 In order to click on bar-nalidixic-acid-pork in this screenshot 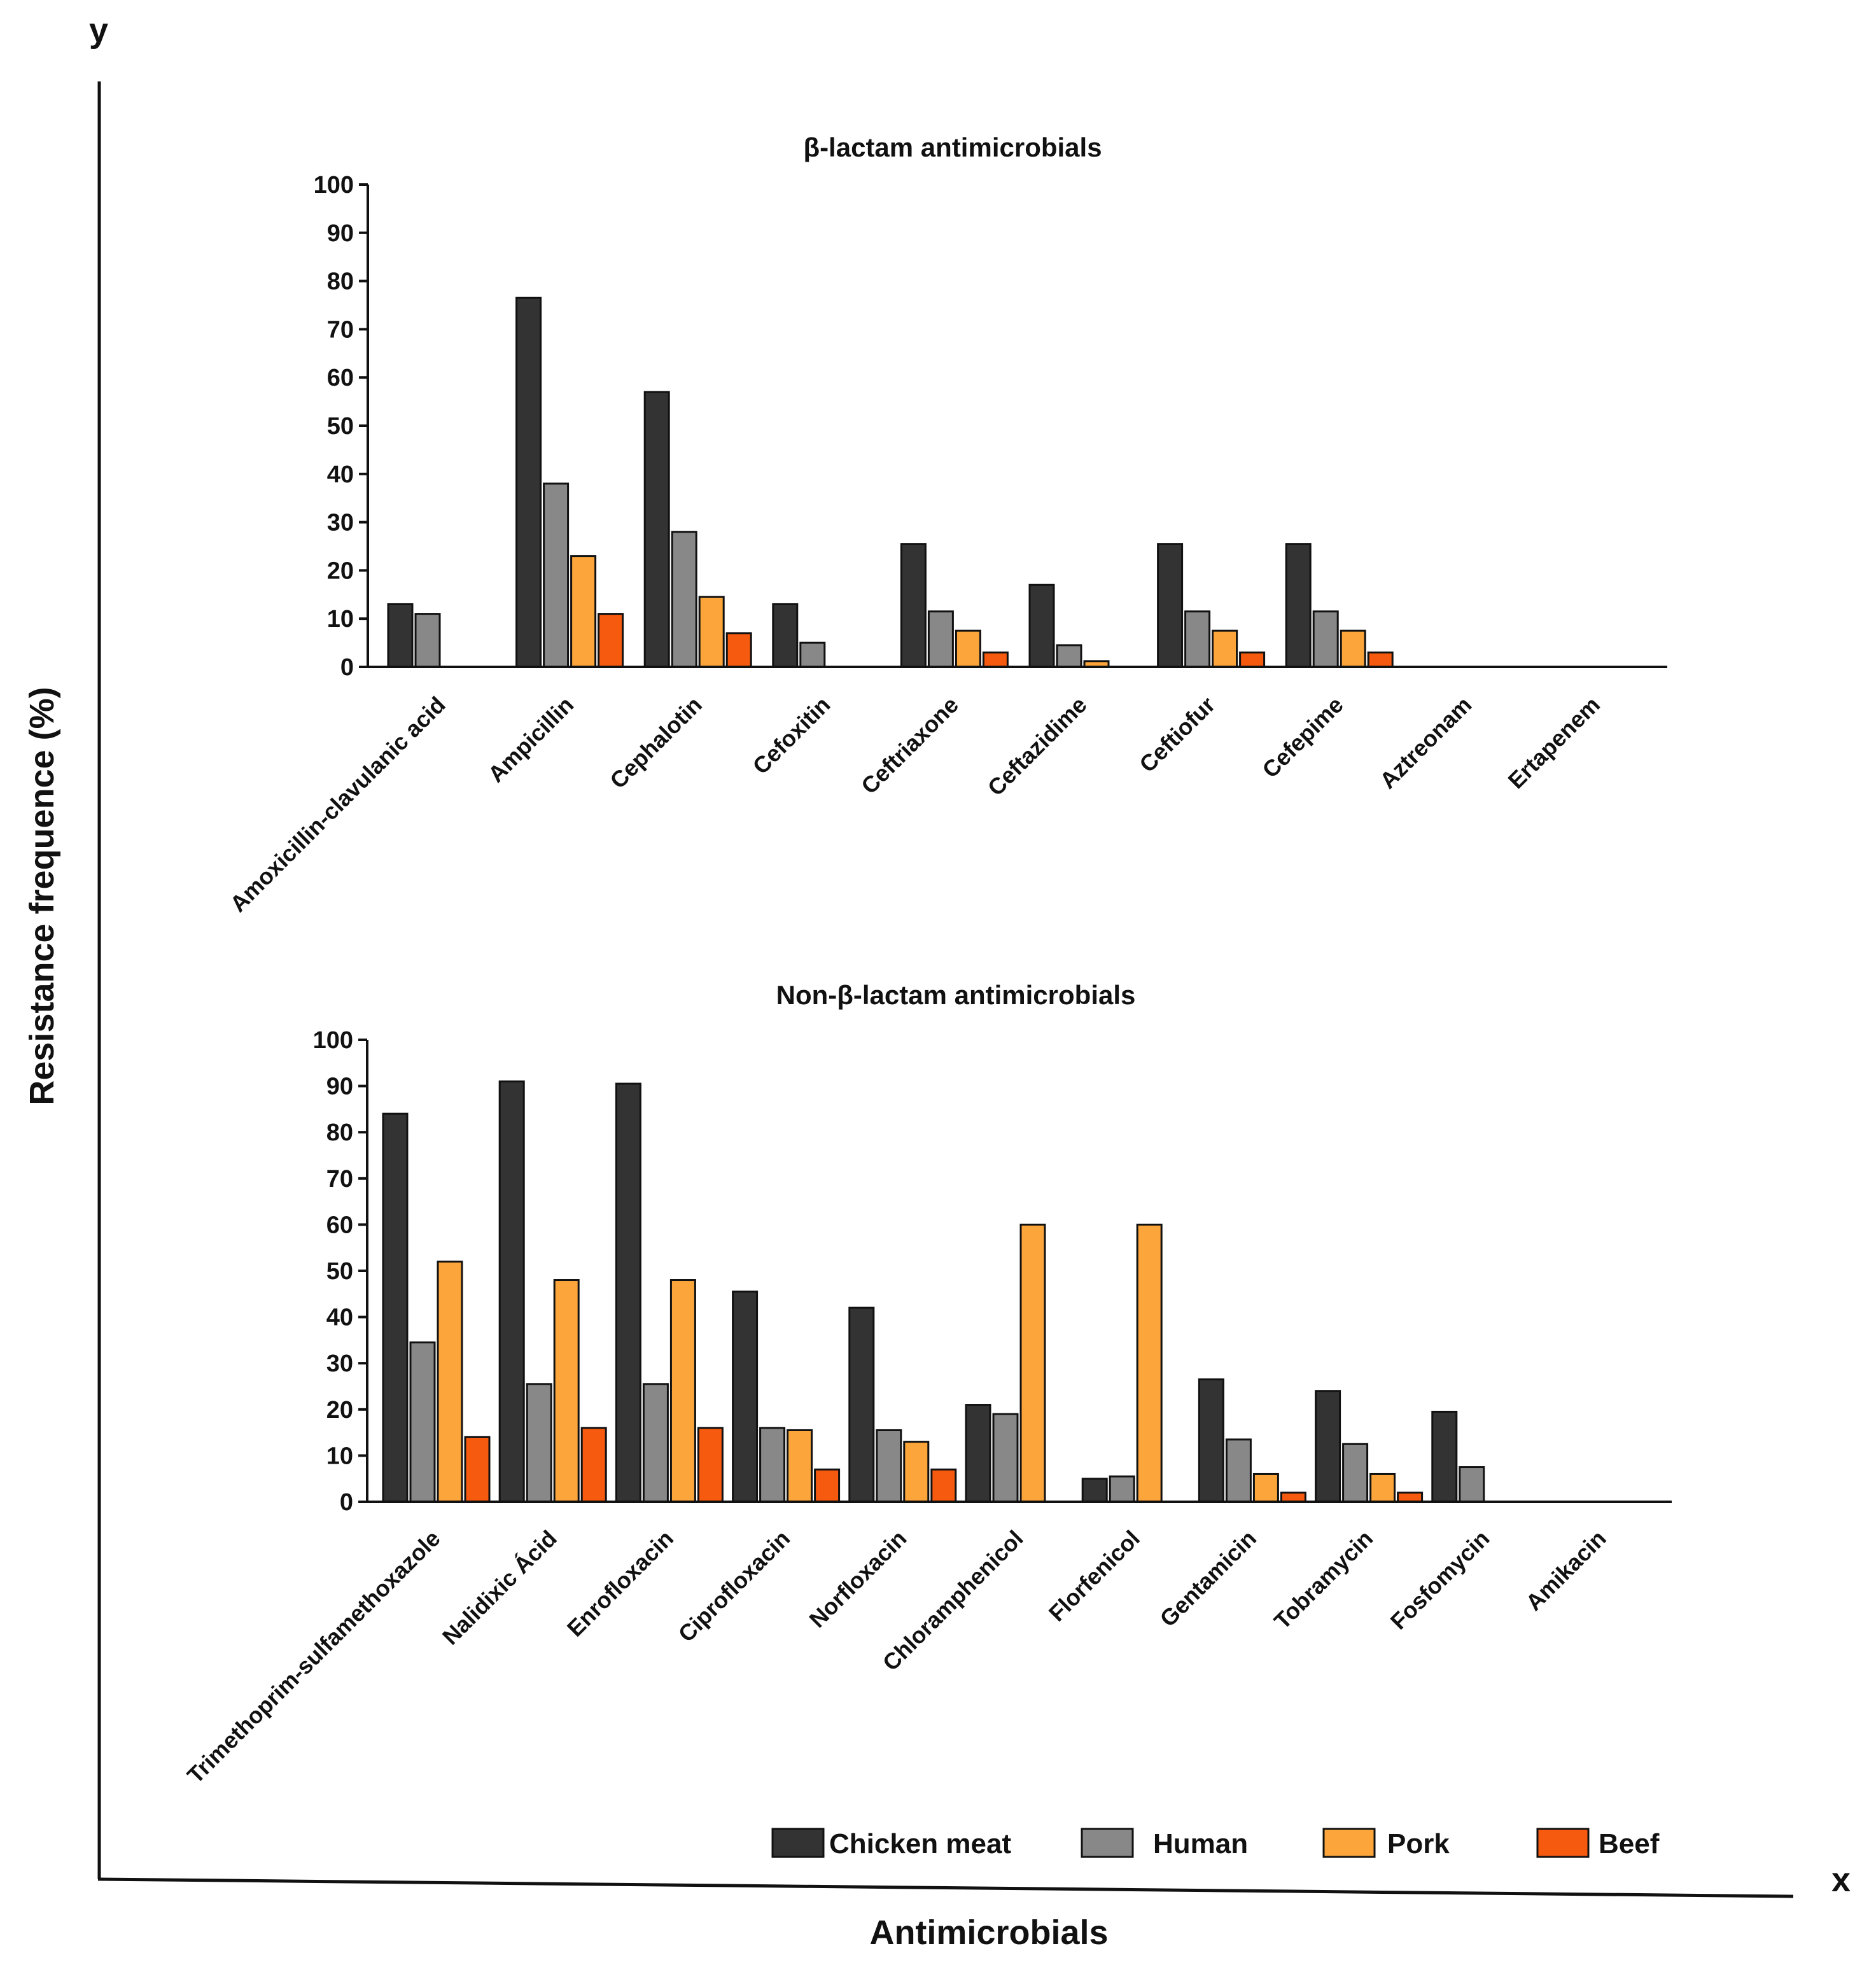, I will do `click(566, 1391)`.